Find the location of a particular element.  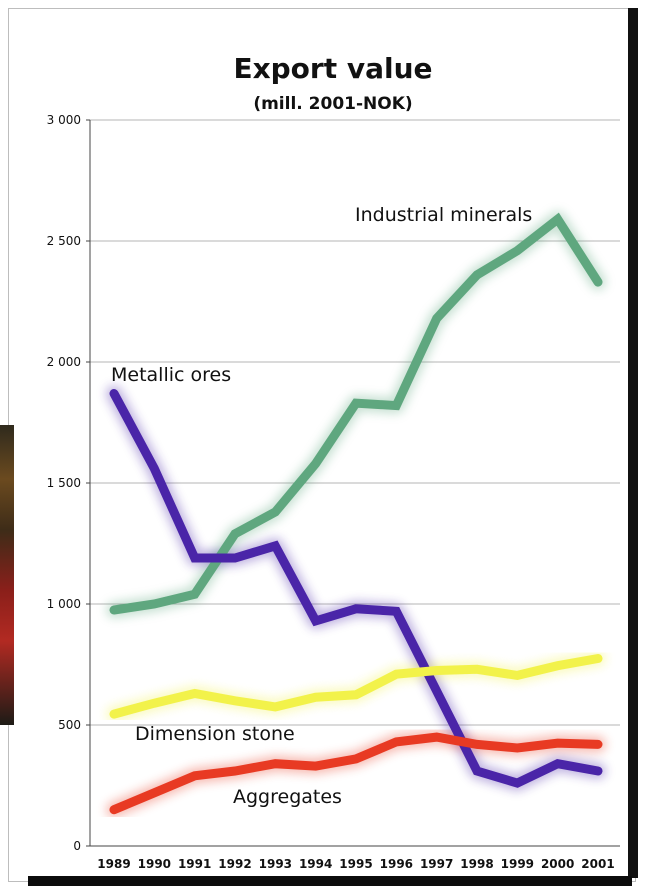

y-tick-label: 1 500 is located at coordinates (64, 483).